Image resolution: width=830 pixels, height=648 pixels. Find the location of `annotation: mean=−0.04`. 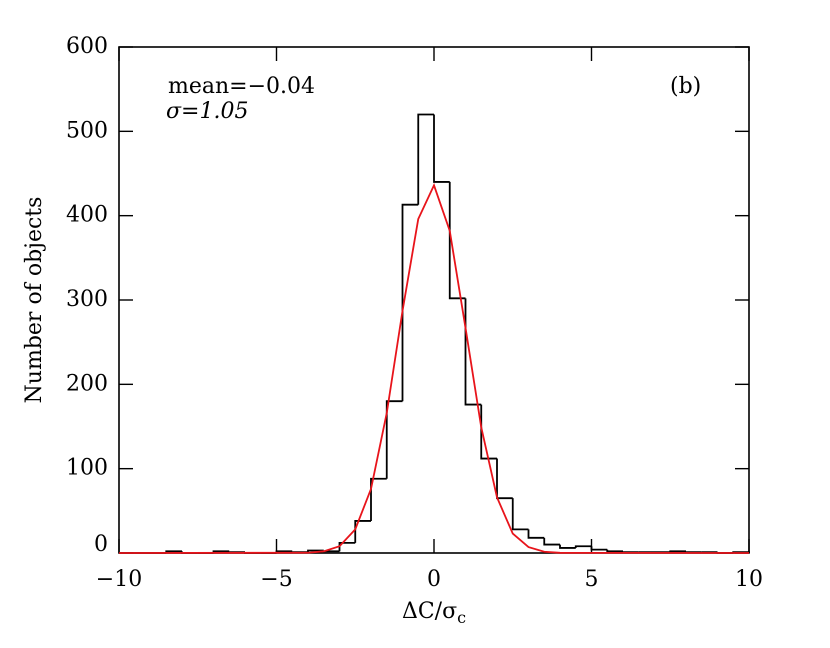

annotation: mean=−0.04 is located at coordinates (241, 86).